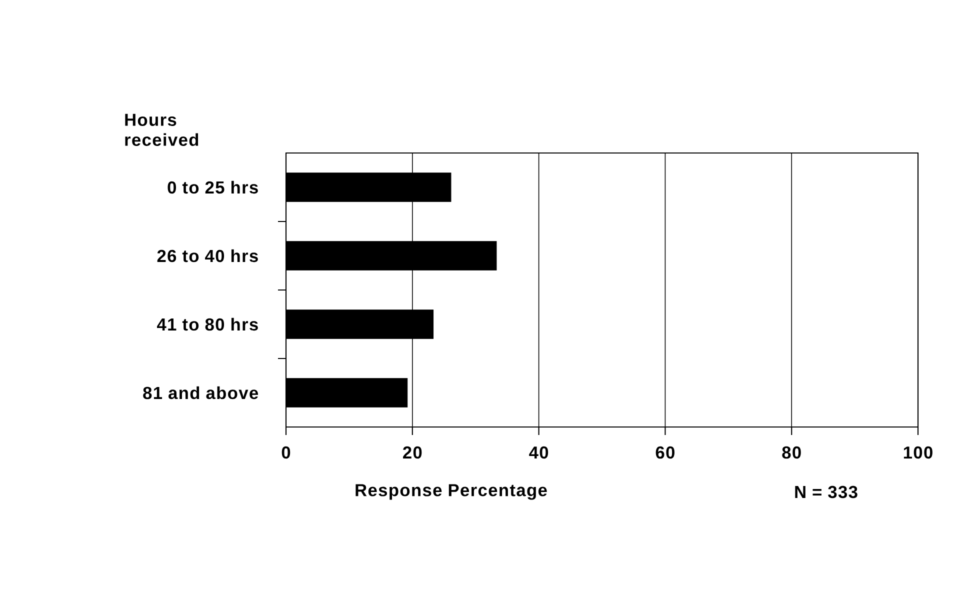  Describe the element at coordinates (538, 452) in the screenshot. I see `x-tick-label: 40` at that location.